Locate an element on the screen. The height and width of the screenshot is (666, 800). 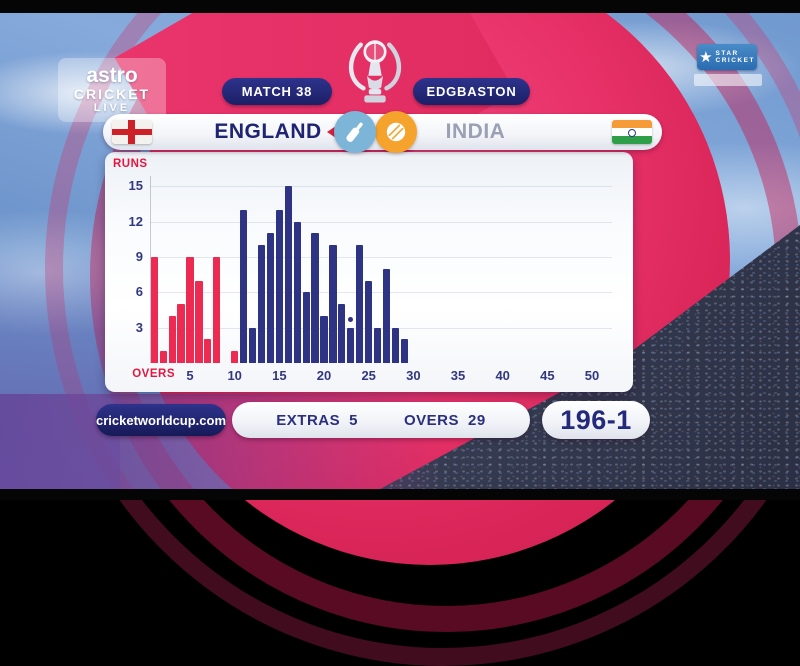
overs-label: OVERS is located at coordinates (431, 420).